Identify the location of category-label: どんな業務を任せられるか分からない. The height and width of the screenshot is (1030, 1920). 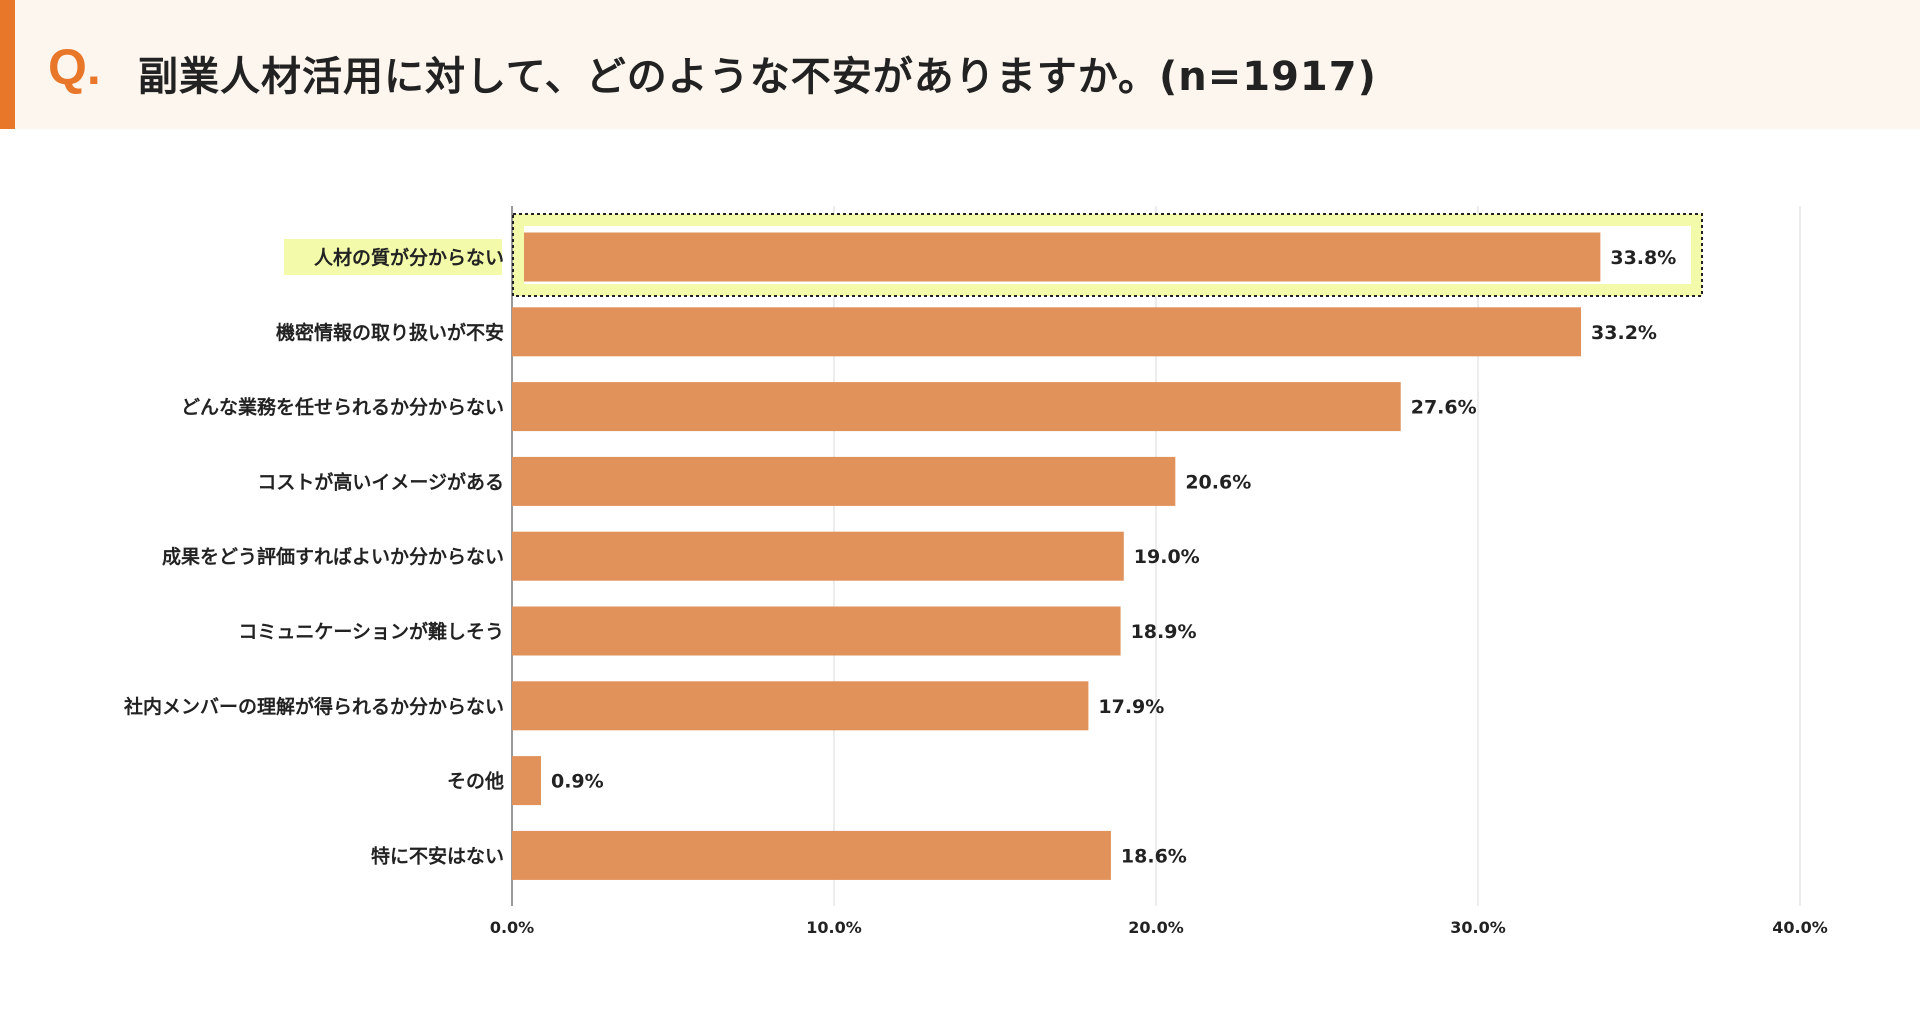
(342, 407).